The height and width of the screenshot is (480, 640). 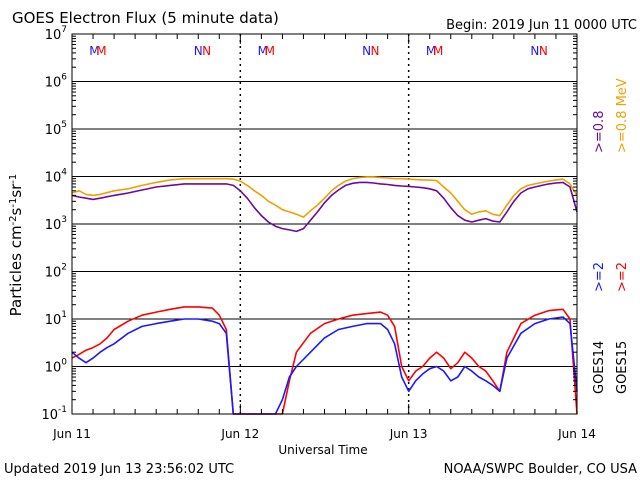 What do you see at coordinates (56, 82) in the screenshot?
I see `y-tick-label: 10⁶` at bounding box center [56, 82].